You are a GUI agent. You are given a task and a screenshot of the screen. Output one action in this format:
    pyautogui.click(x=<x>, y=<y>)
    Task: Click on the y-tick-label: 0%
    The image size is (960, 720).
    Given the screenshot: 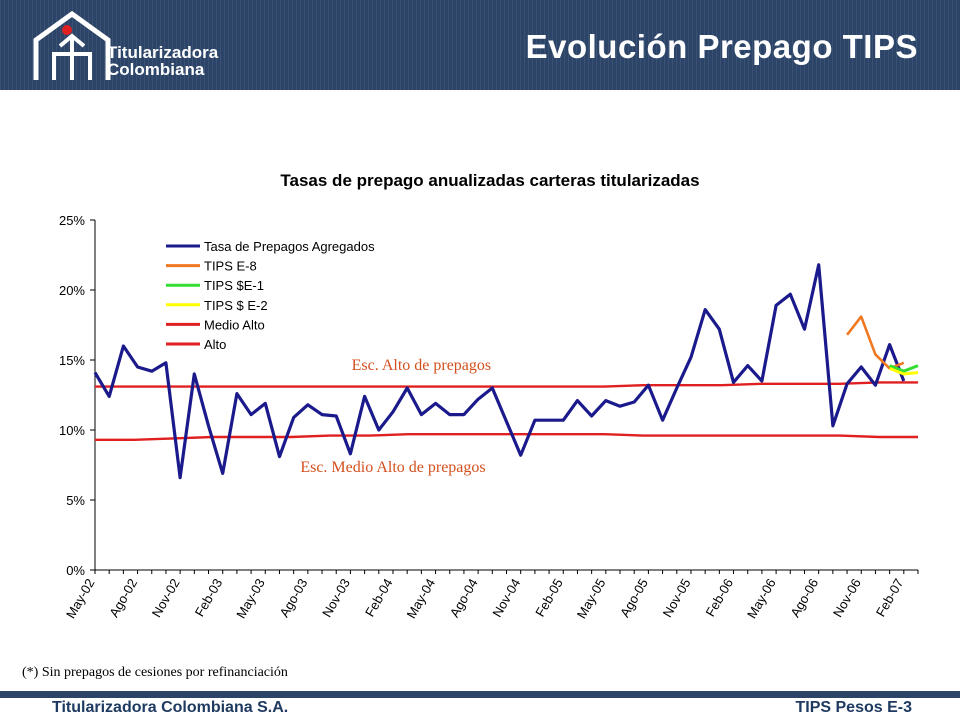 What is the action you would take?
    pyautogui.click(x=75, y=570)
    